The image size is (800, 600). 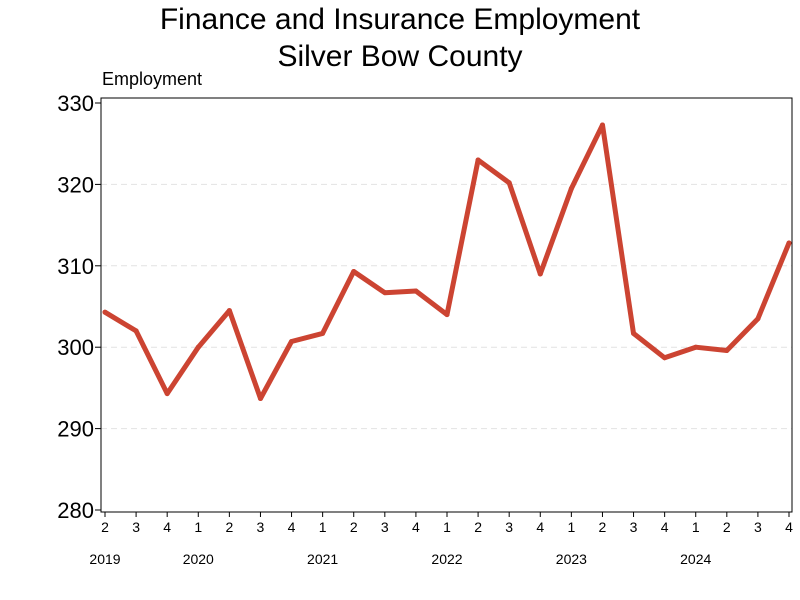 I want to click on x-year-label: 2021, so click(x=322, y=559).